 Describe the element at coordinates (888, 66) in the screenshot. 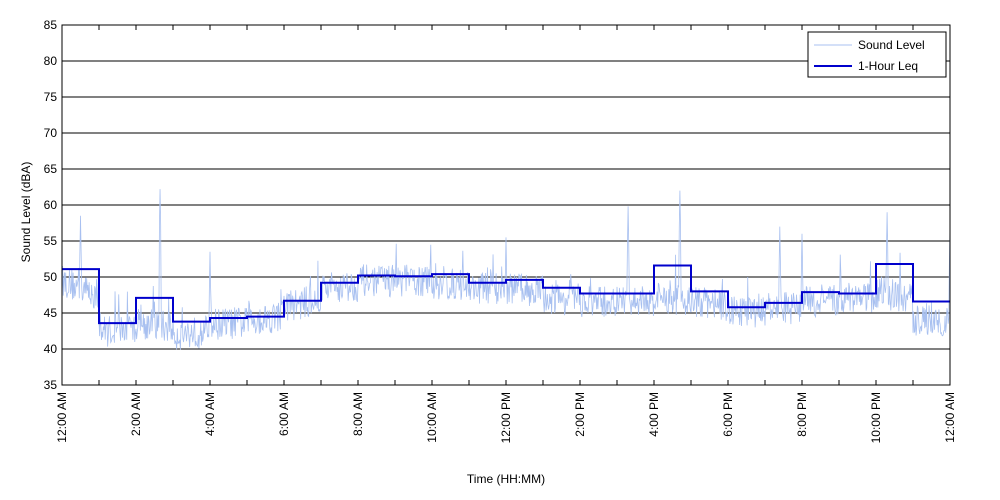

I see `legend-label-leq: 1-Hour Leq` at that location.